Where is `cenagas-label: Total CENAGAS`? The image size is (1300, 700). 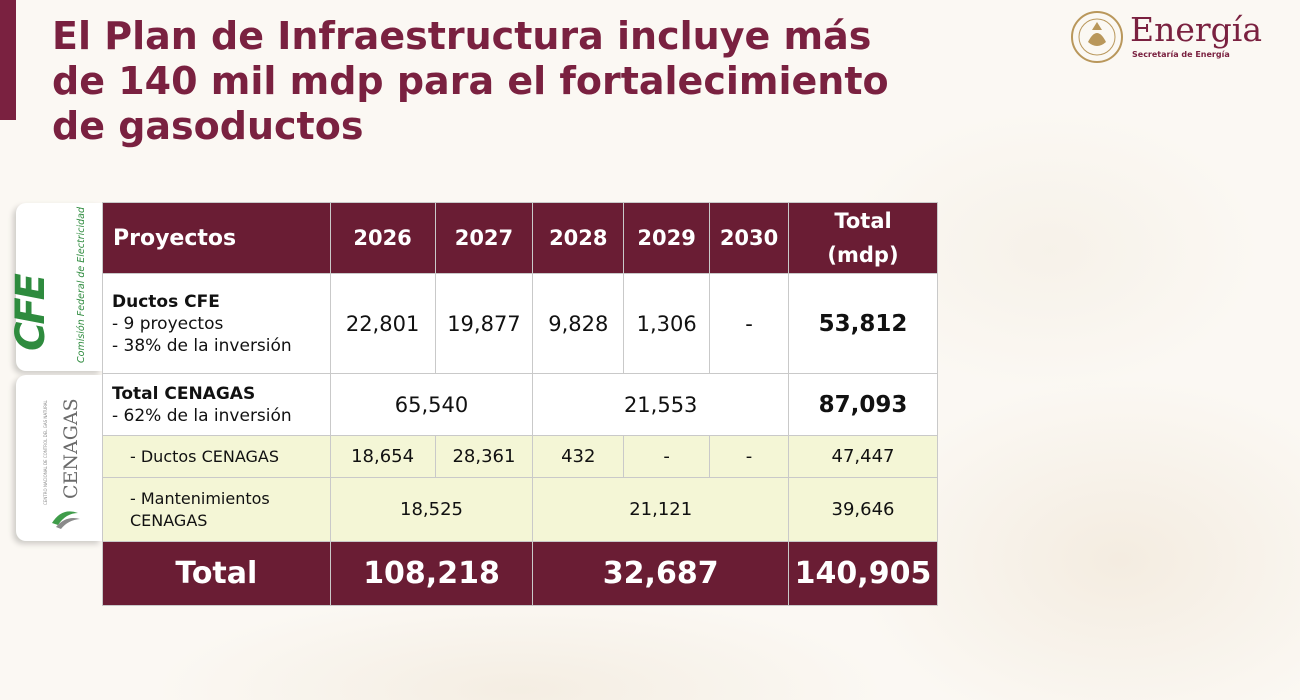
cenagas-label: Total CENAGAS is located at coordinates (184, 393).